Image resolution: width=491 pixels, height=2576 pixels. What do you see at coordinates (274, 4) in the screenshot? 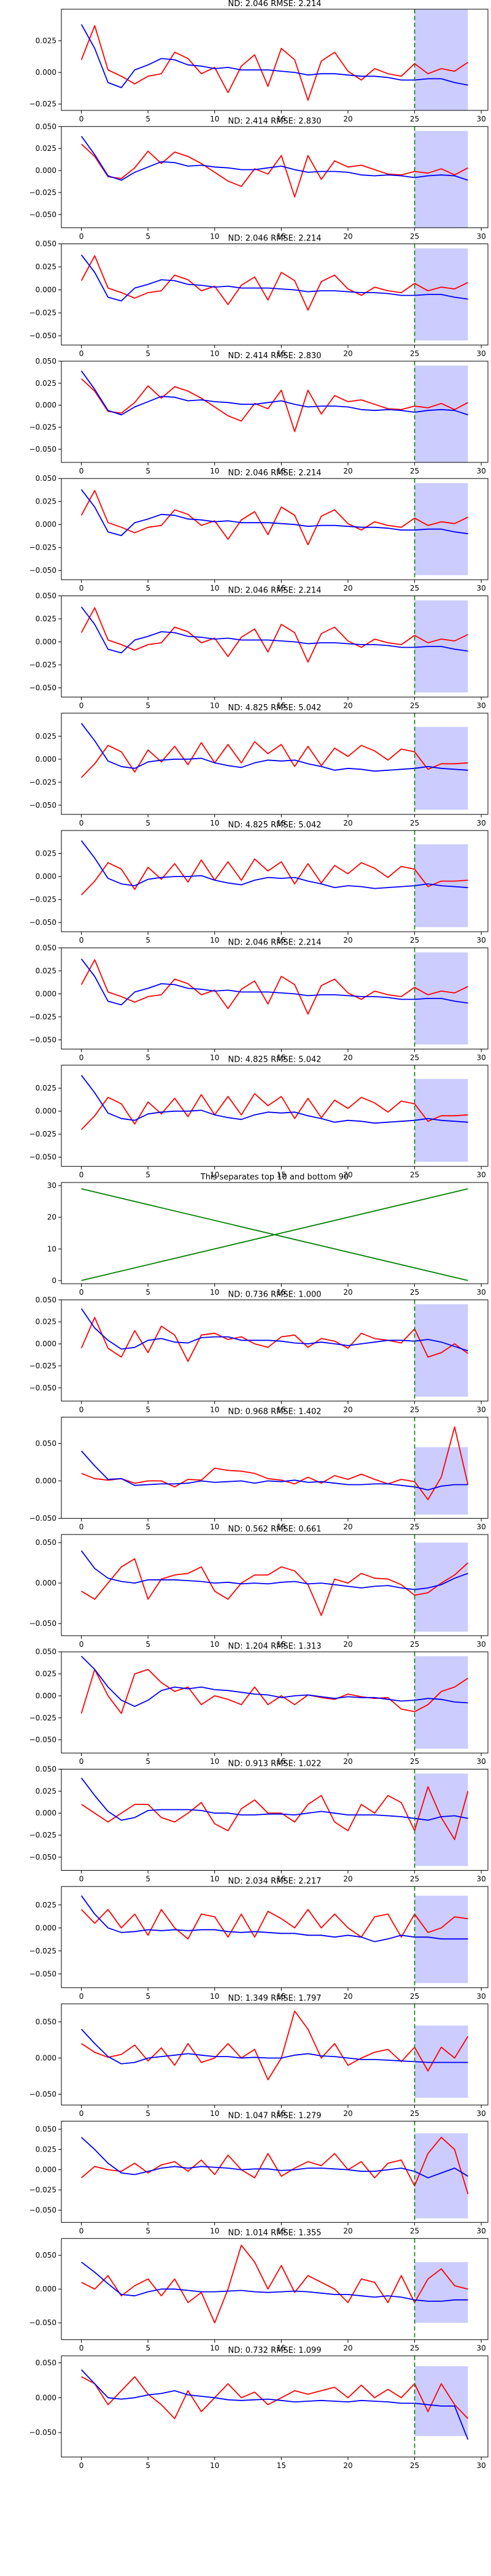
I see `chart-title: ND: 2.046 RMSE: 2.214` at bounding box center [274, 4].